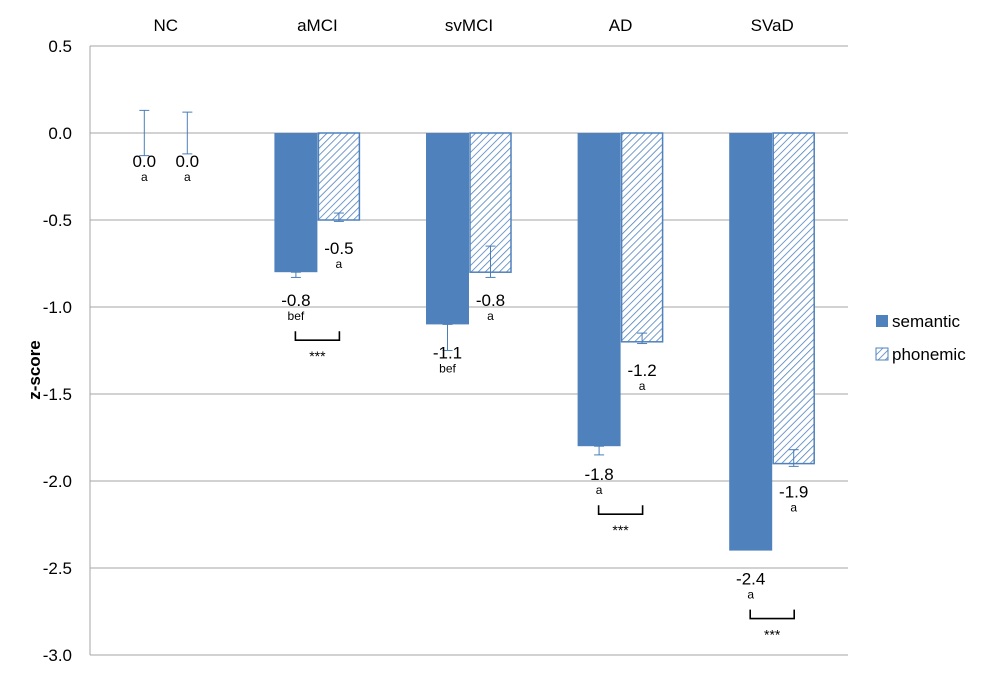 The height and width of the screenshot is (679, 996). I want to click on data-label: -1.8, so click(598, 474).